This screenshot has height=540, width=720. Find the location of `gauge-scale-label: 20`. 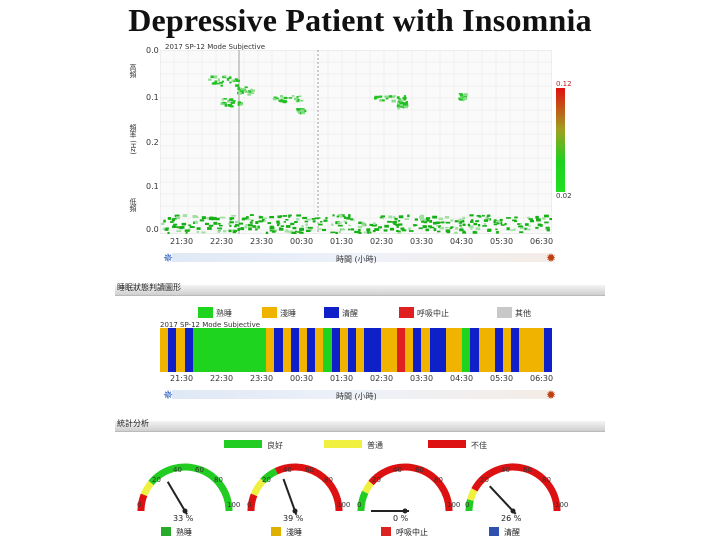

gauge-scale-label: 20 is located at coordinates (266, 480).